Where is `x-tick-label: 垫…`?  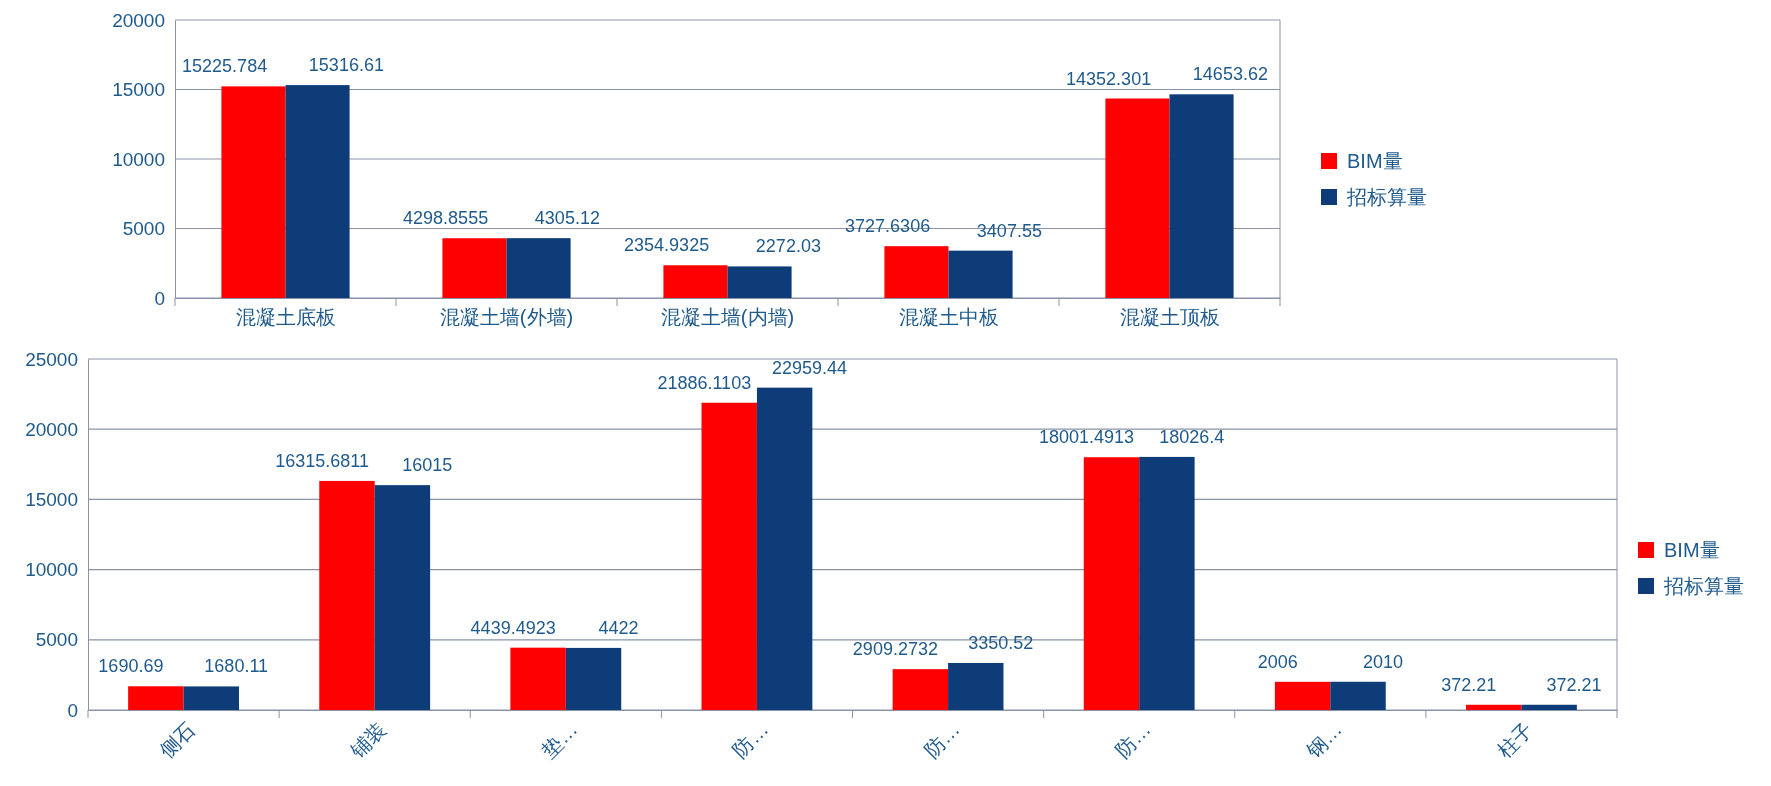
x-tick-label: 垫… is located at coordinates (559, 740).